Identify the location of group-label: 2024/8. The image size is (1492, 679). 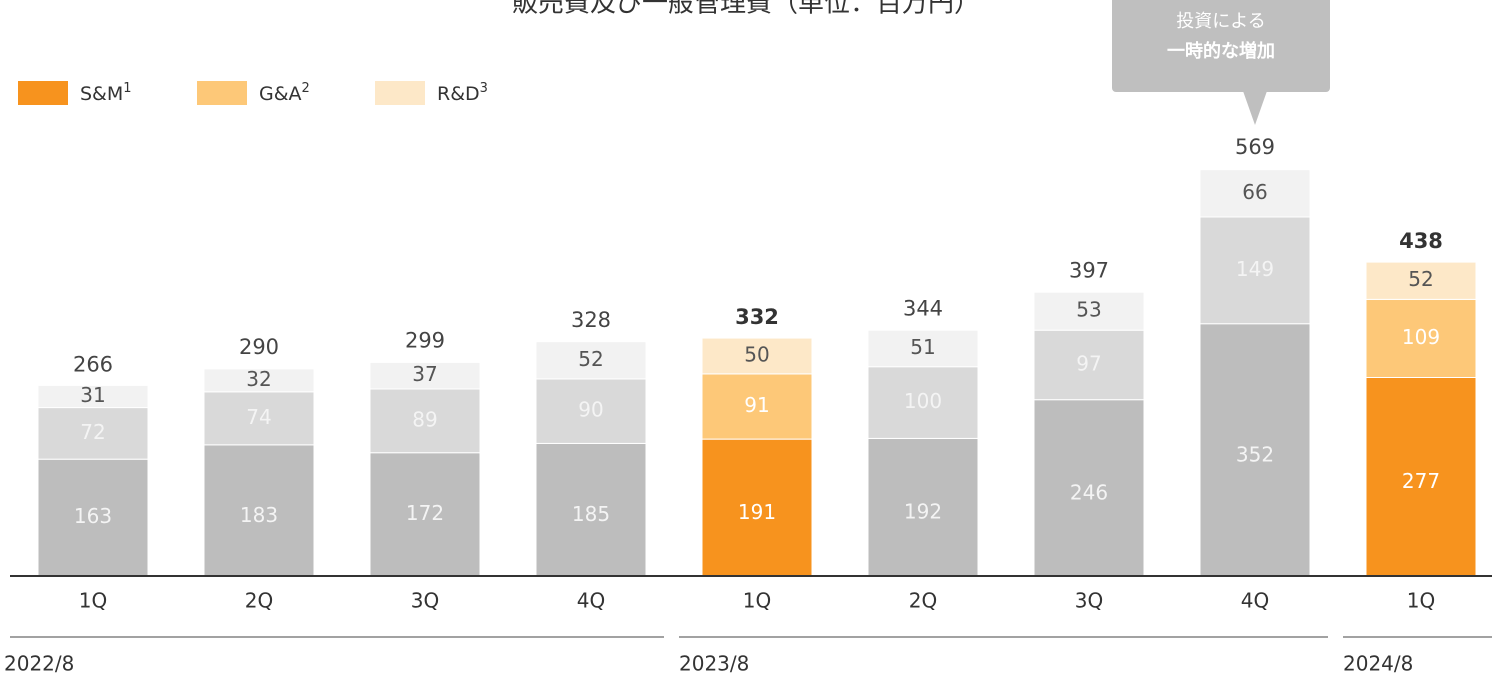
(1378, 664).